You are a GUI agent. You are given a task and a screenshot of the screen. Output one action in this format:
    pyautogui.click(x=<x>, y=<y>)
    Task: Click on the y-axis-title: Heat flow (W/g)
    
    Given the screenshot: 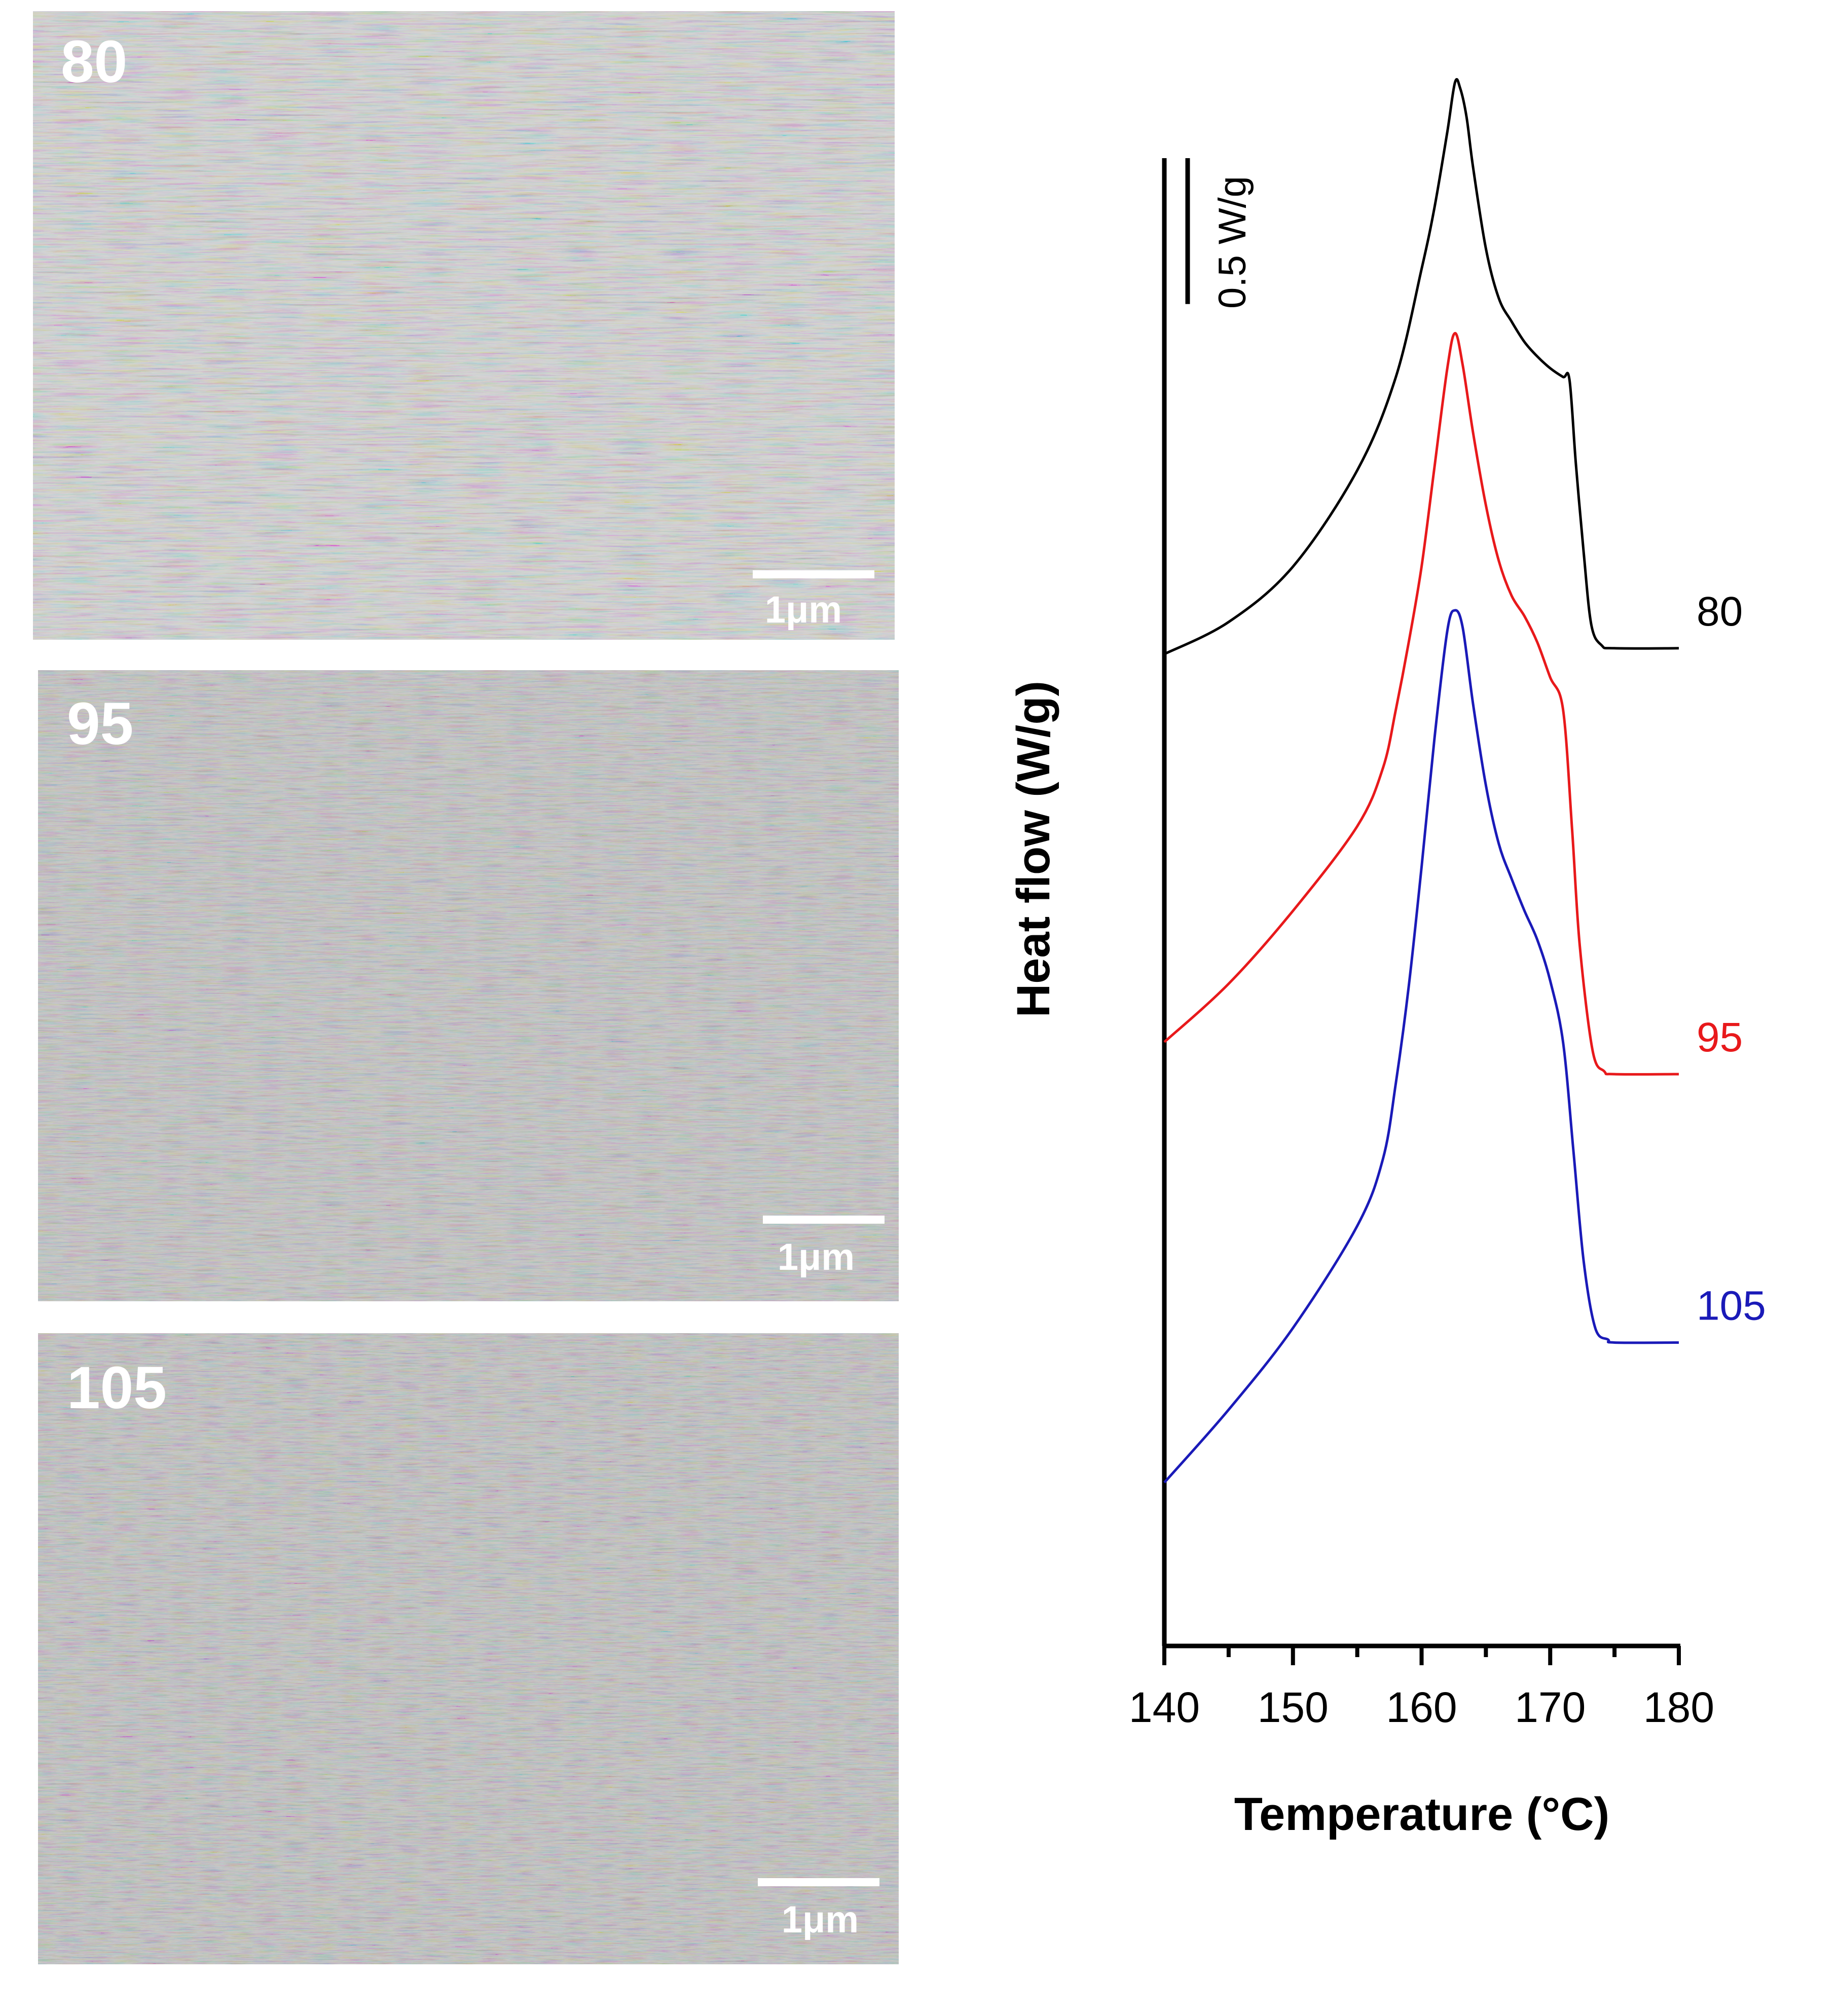 What is the action you would take?
    pyautogui.click(x=1033, y=849)
    